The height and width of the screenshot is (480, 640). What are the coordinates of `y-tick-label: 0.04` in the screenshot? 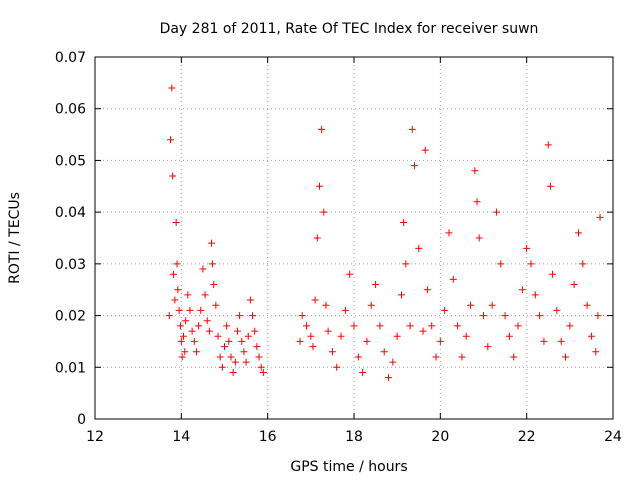 It's located at (70, 213).